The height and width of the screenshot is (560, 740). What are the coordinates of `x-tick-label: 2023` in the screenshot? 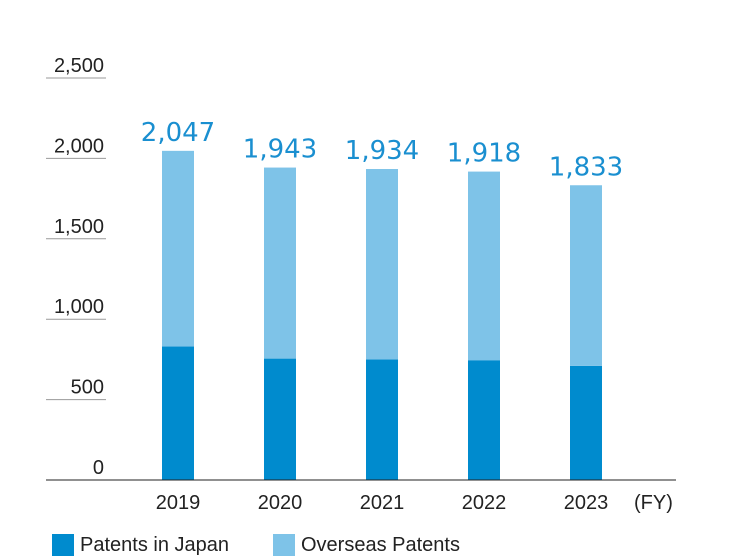 It's located at (586, 503).